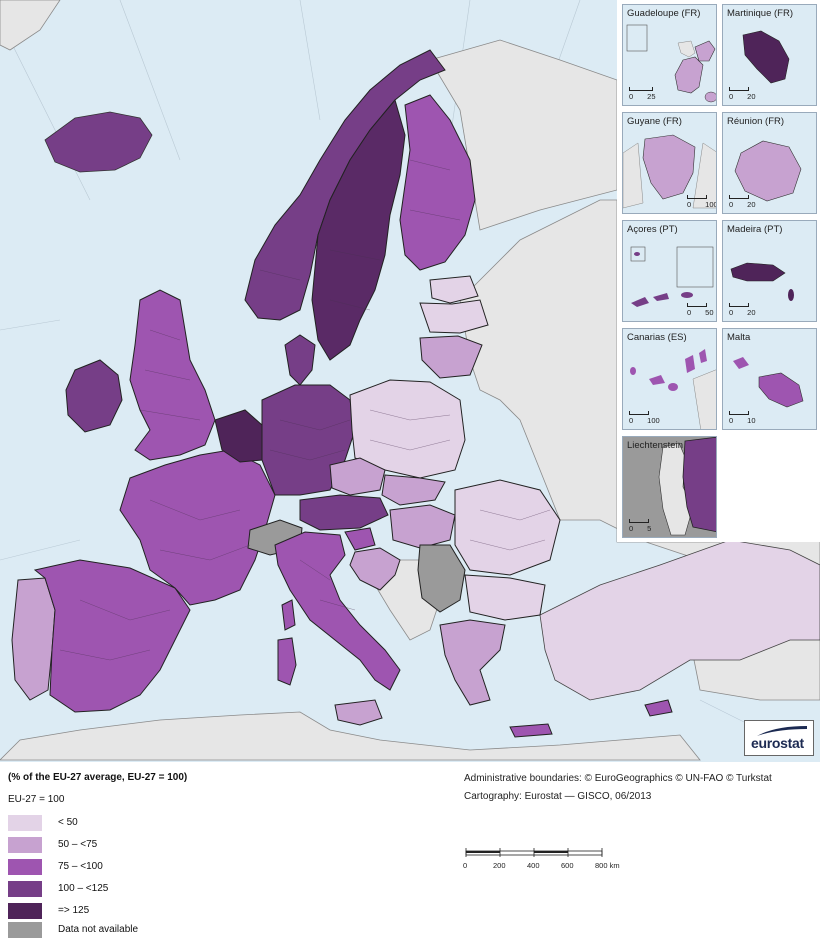  I want to click on liechtenstein-shape, so click(687, 486).